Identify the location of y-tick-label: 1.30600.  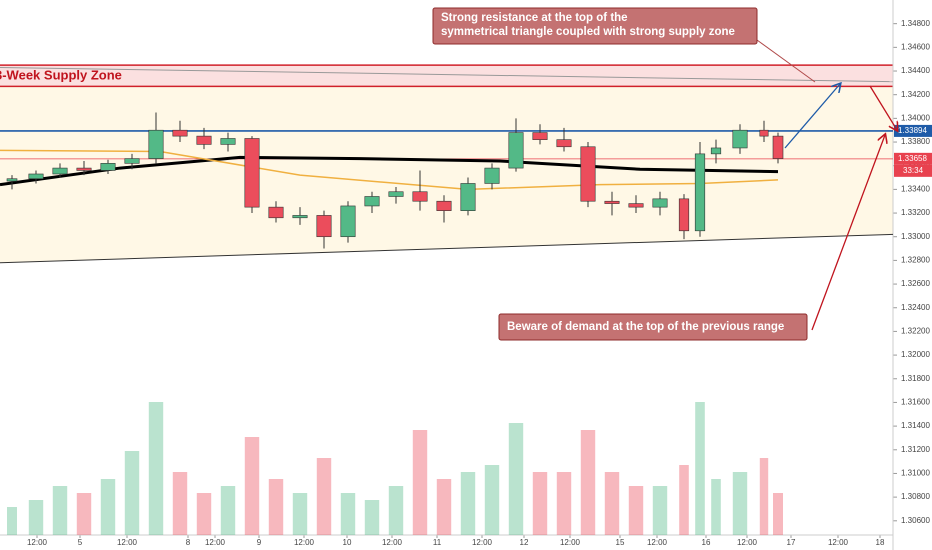
(915, 520).